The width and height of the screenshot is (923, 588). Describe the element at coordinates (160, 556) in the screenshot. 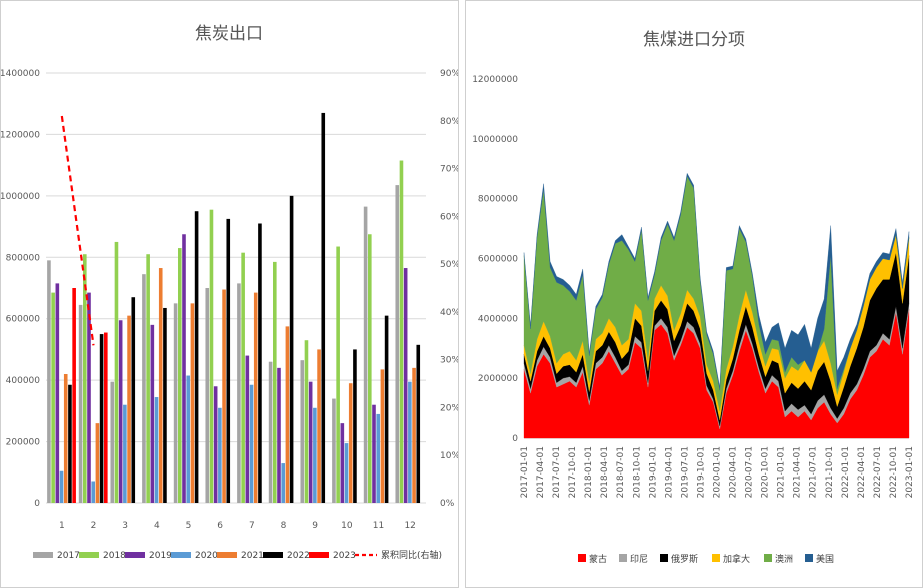

I see `legend-label-2019: 2019` at that location.